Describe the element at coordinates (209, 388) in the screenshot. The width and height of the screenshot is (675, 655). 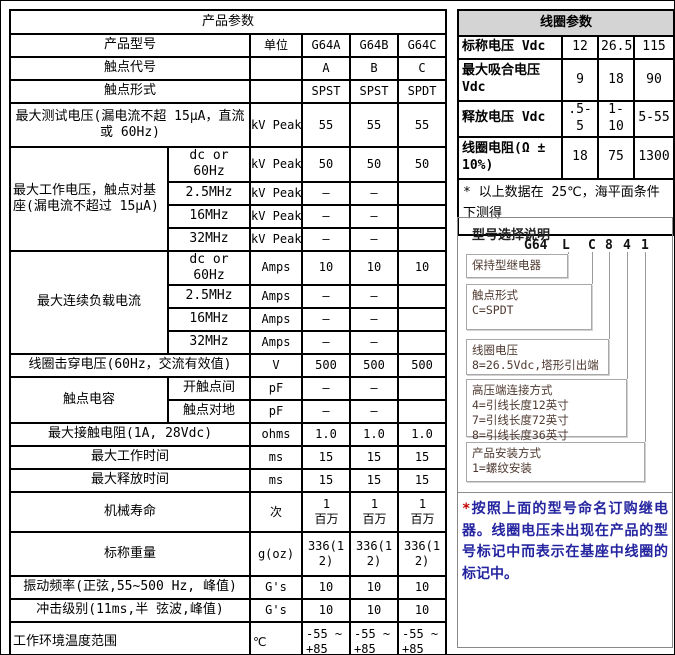
I see `cell-sublabel: 开触点间` at that location.